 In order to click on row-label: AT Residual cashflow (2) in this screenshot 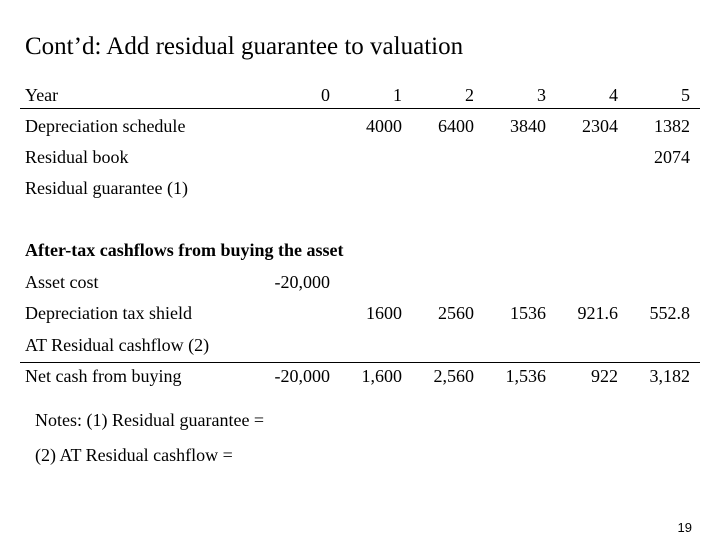, I will do `click(117, 345)`.